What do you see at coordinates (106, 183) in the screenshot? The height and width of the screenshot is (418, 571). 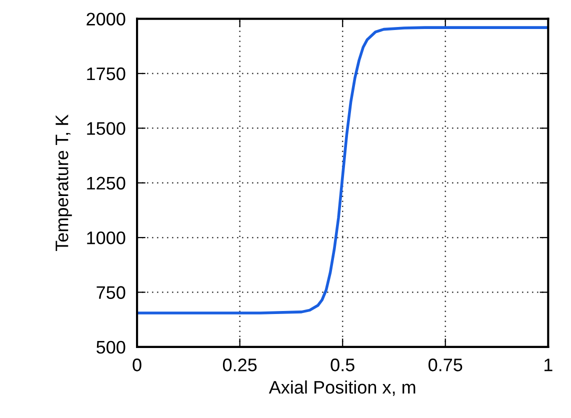 I see `y-tick-label: 1250` at bounding box center [106, 183].